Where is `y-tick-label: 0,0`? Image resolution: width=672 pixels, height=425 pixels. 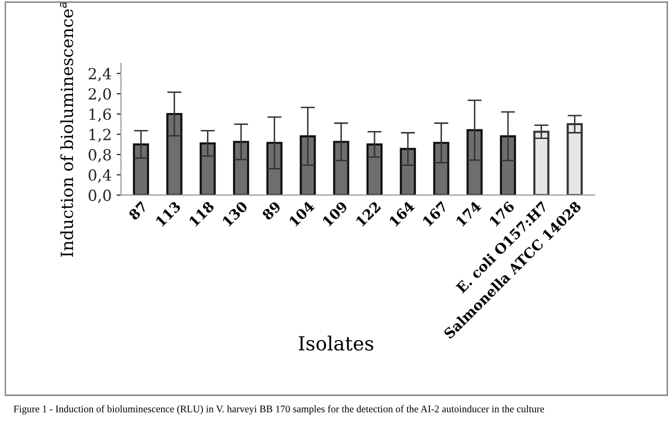
y-tick-label: 0,0 is located at coordinates (99, 196).